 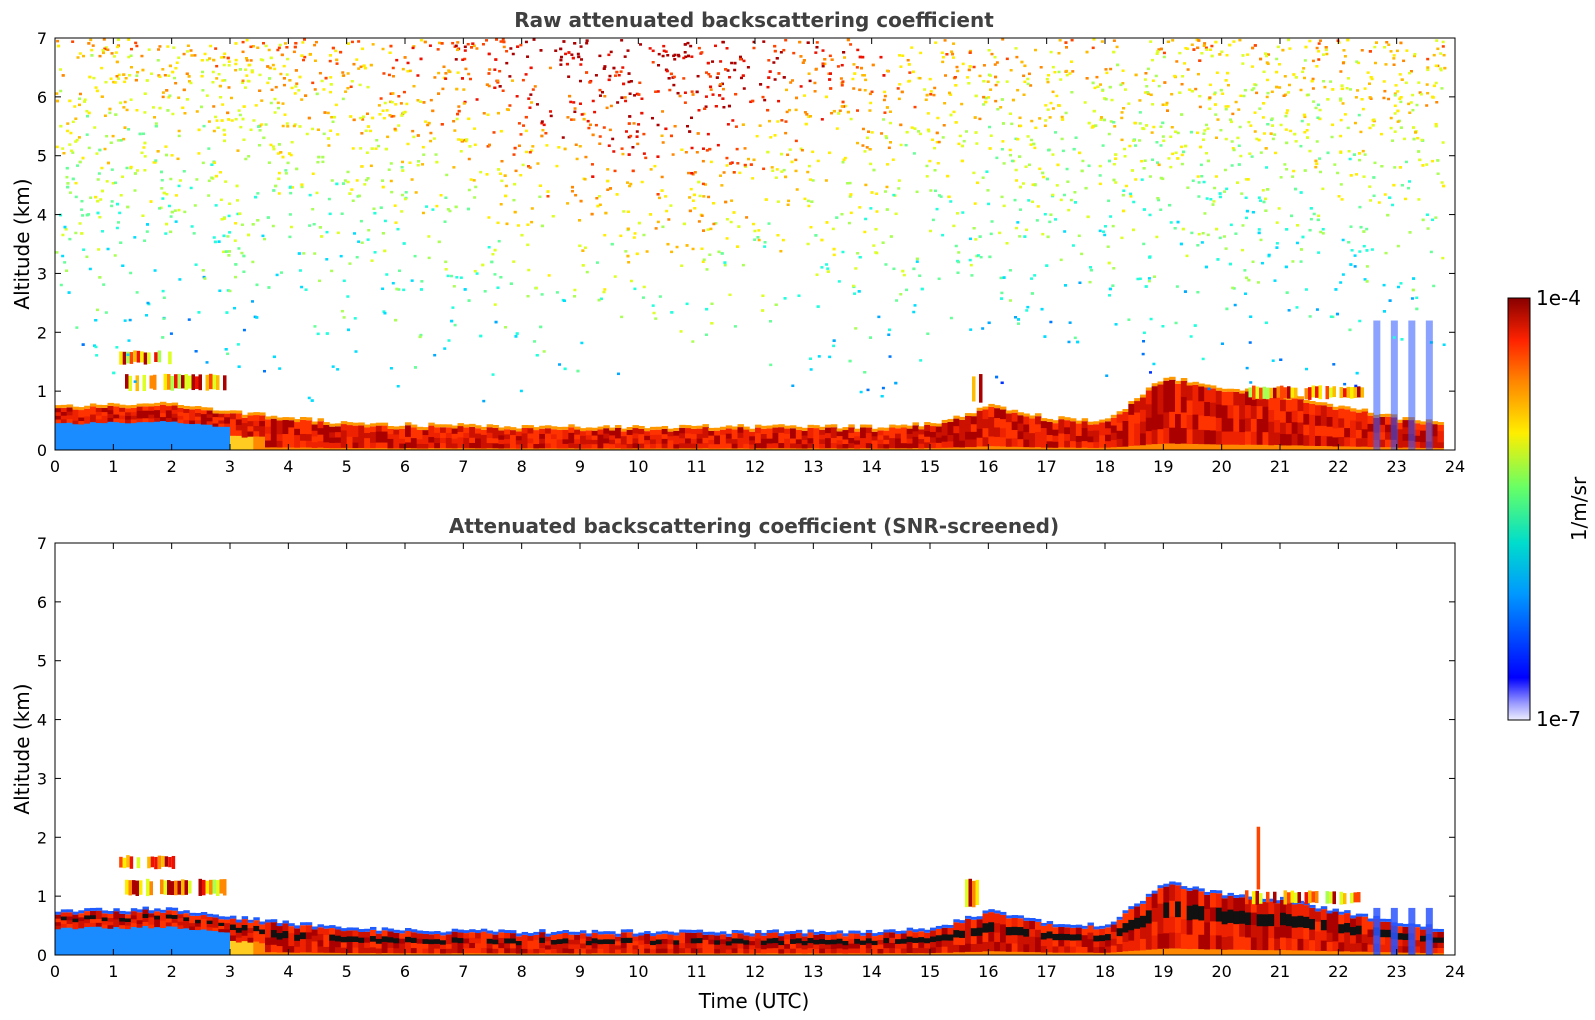 I want to click on top-elevated-layer-cell, so click(x=1341, y=393).